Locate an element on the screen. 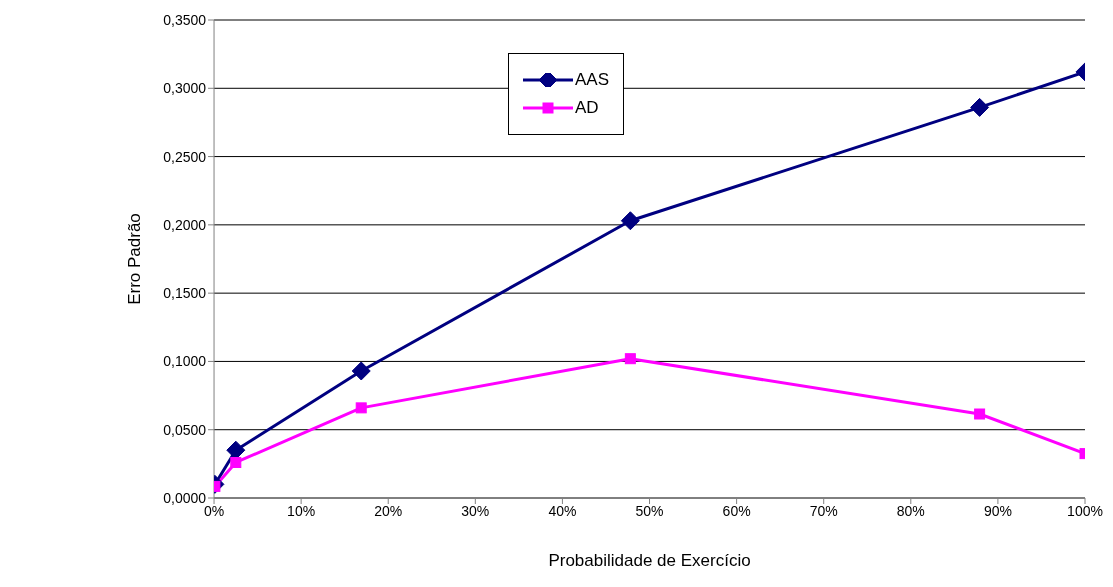 This screenshot has height=587, width=1113. x-tick-label: 70% is located at coordinates (823, 510).